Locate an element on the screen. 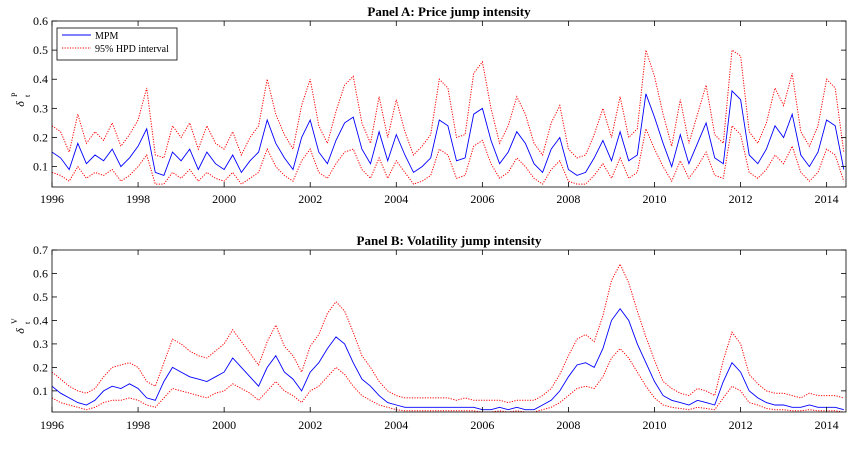  legend: MPM 95% HPD interval is located at coordinates (117, 44).